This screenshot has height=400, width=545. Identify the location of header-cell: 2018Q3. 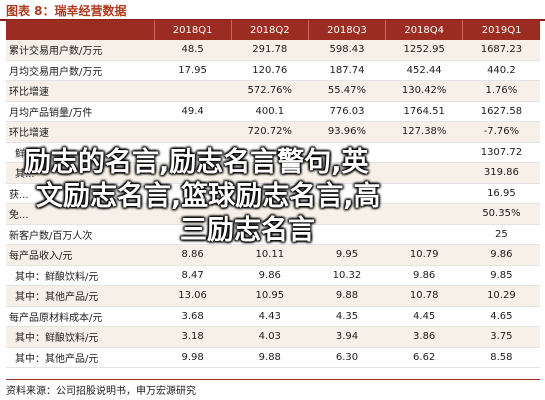
(347, 30).